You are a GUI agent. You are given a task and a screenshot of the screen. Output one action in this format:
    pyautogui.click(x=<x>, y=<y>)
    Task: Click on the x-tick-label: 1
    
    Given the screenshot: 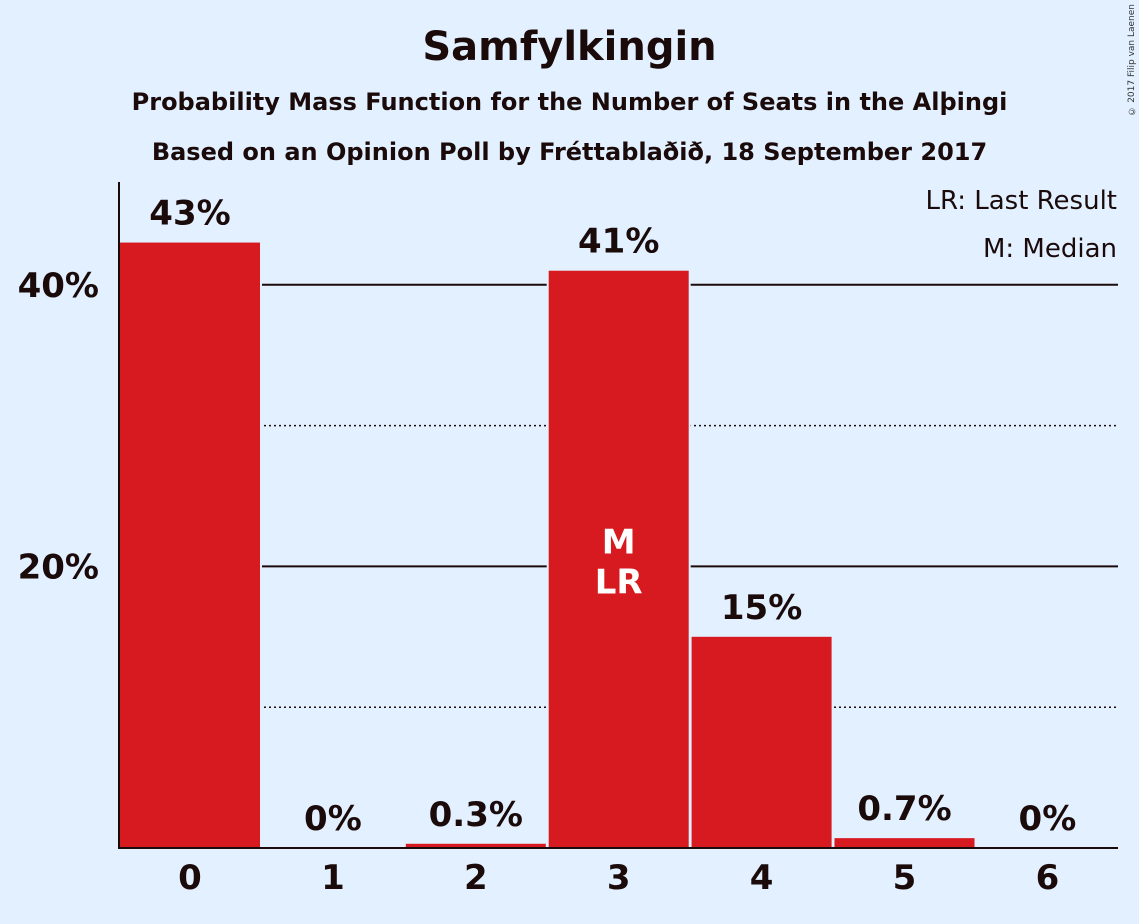 What is the action you would take?
    pyautogui.click(x=333, y=878)
    